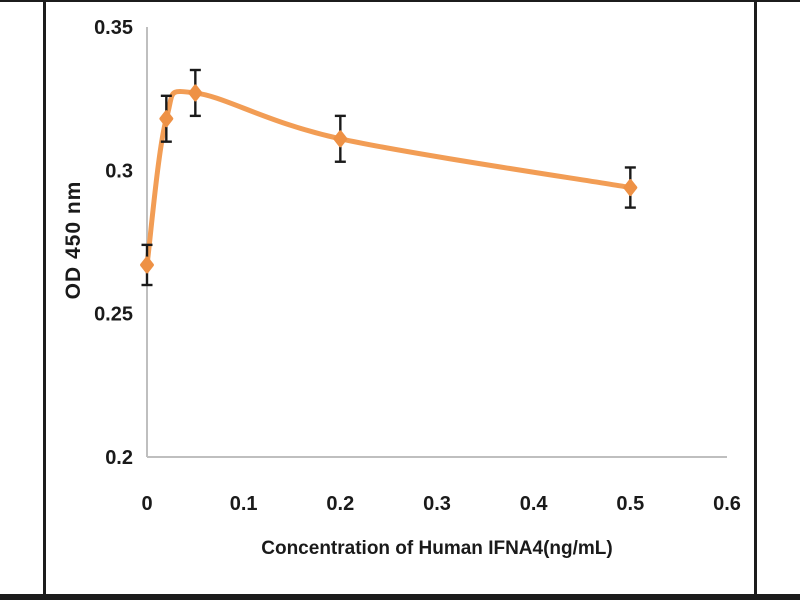 The image size is (800, 600). I want to click on x-tick-label: 0.6, so click(727, 504).